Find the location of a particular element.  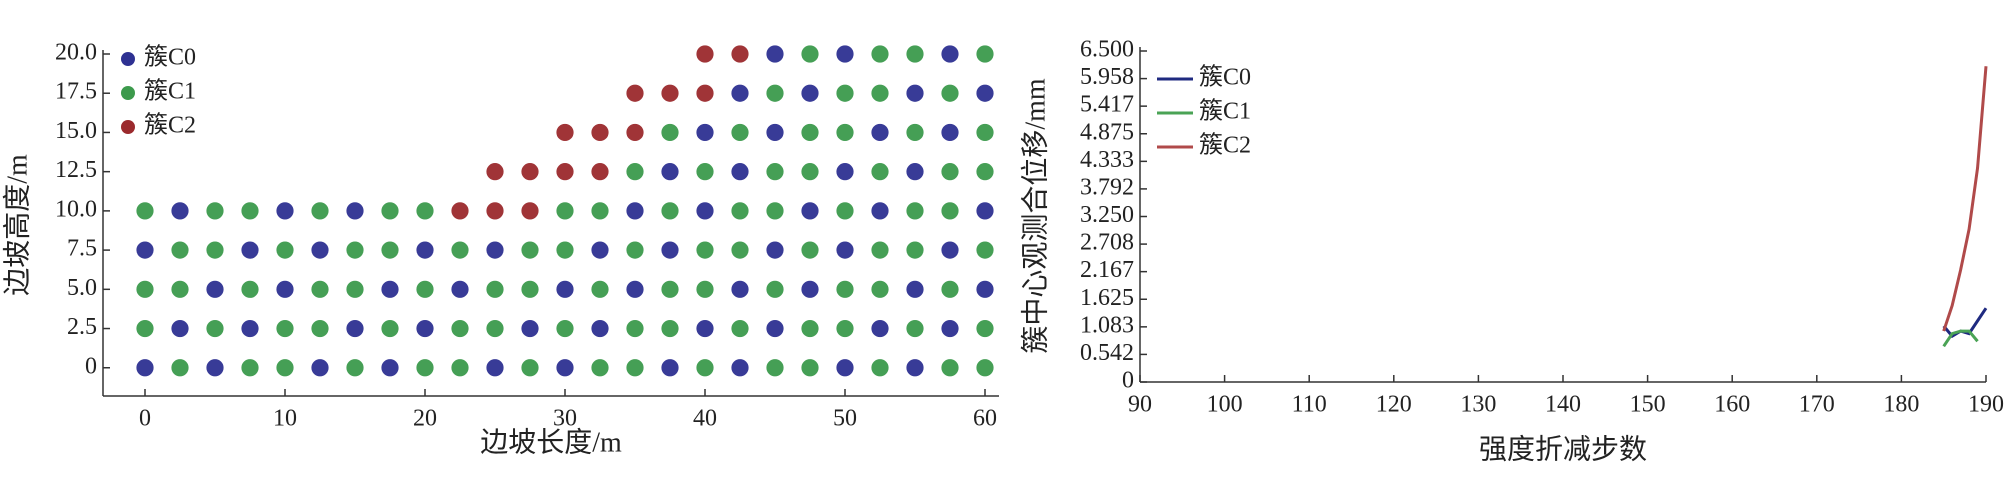

legend-label: 簇C0 is located at coordinates (170, 57).